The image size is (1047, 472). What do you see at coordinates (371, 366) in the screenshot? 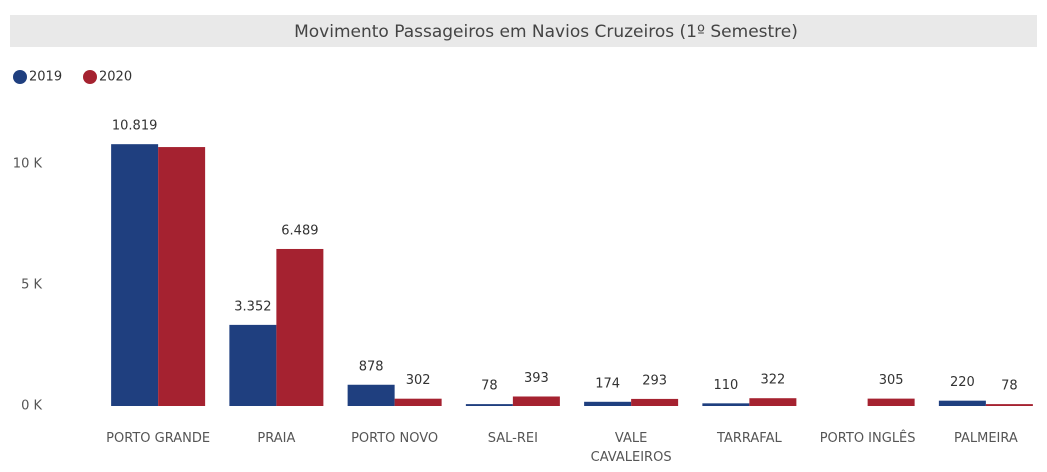
I see `data-label: 878` at bounding box center [371, 366].